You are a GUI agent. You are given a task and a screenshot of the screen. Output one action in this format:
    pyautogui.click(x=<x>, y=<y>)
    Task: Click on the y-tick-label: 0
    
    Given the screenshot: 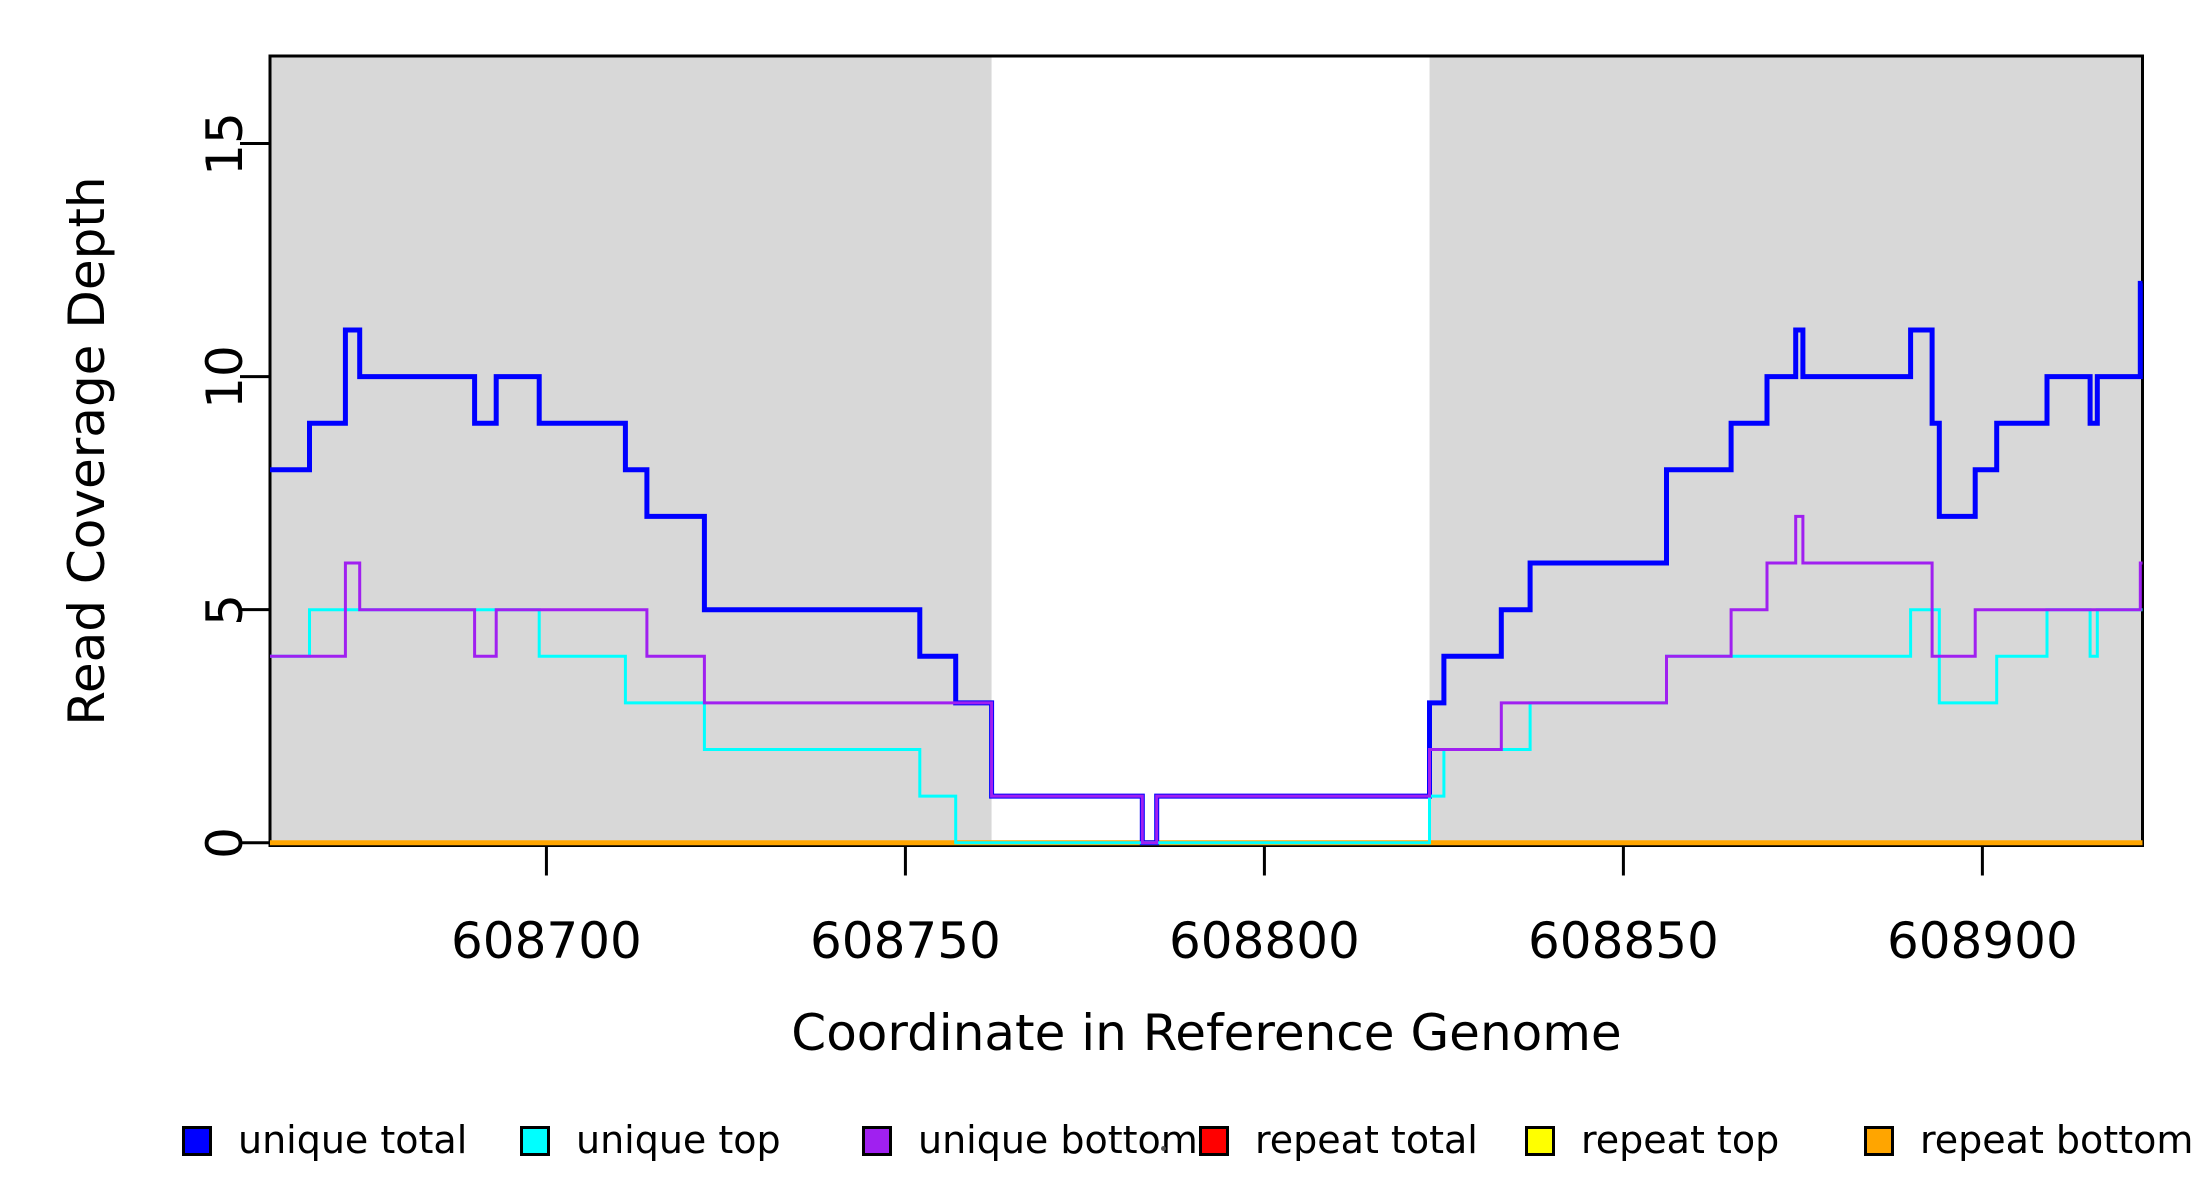 What is the action you would take?
    pyautogui.click(x=225, y=842)
    